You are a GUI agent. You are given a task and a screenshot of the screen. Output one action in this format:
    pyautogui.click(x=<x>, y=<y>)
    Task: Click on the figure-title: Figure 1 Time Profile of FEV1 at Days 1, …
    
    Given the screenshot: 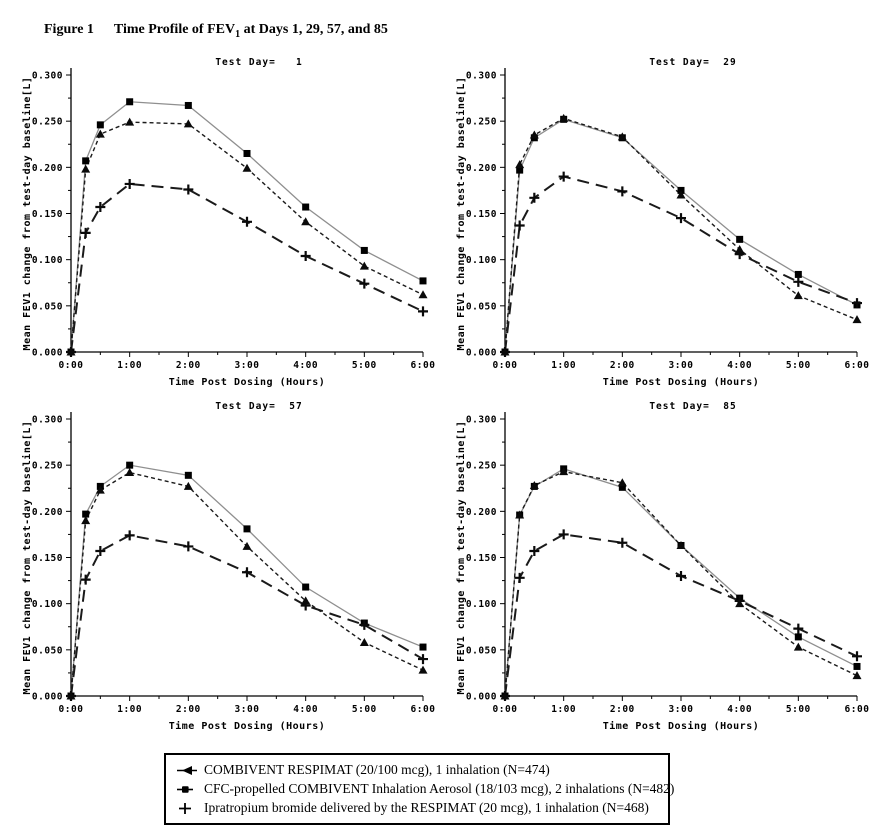 What is the action you would take?
    pyautogui.click(x=209, y=31)
    